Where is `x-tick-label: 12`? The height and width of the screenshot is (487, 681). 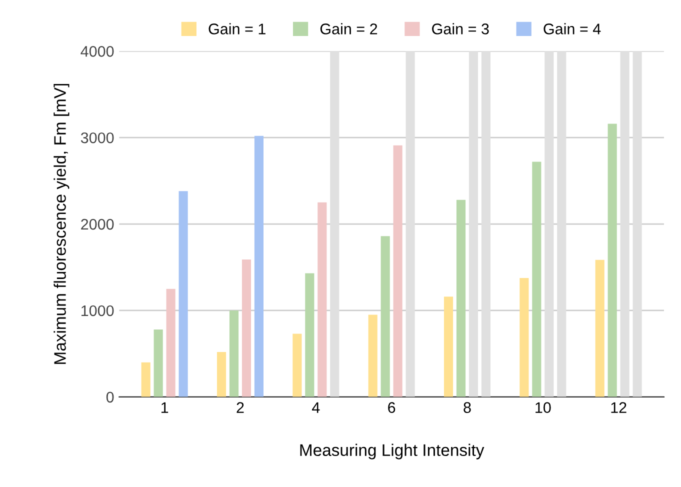 x-tick-label: 12 is located at coordinates (618, 407).